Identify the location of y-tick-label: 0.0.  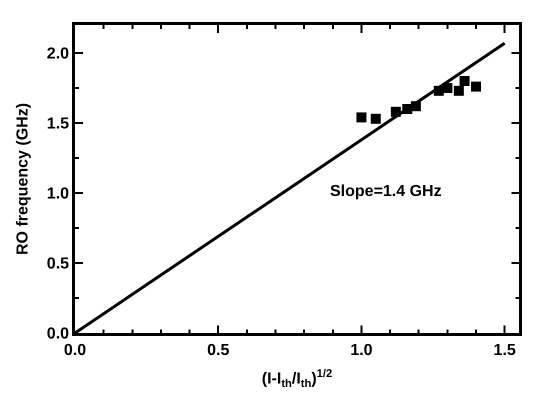
(58, 334).